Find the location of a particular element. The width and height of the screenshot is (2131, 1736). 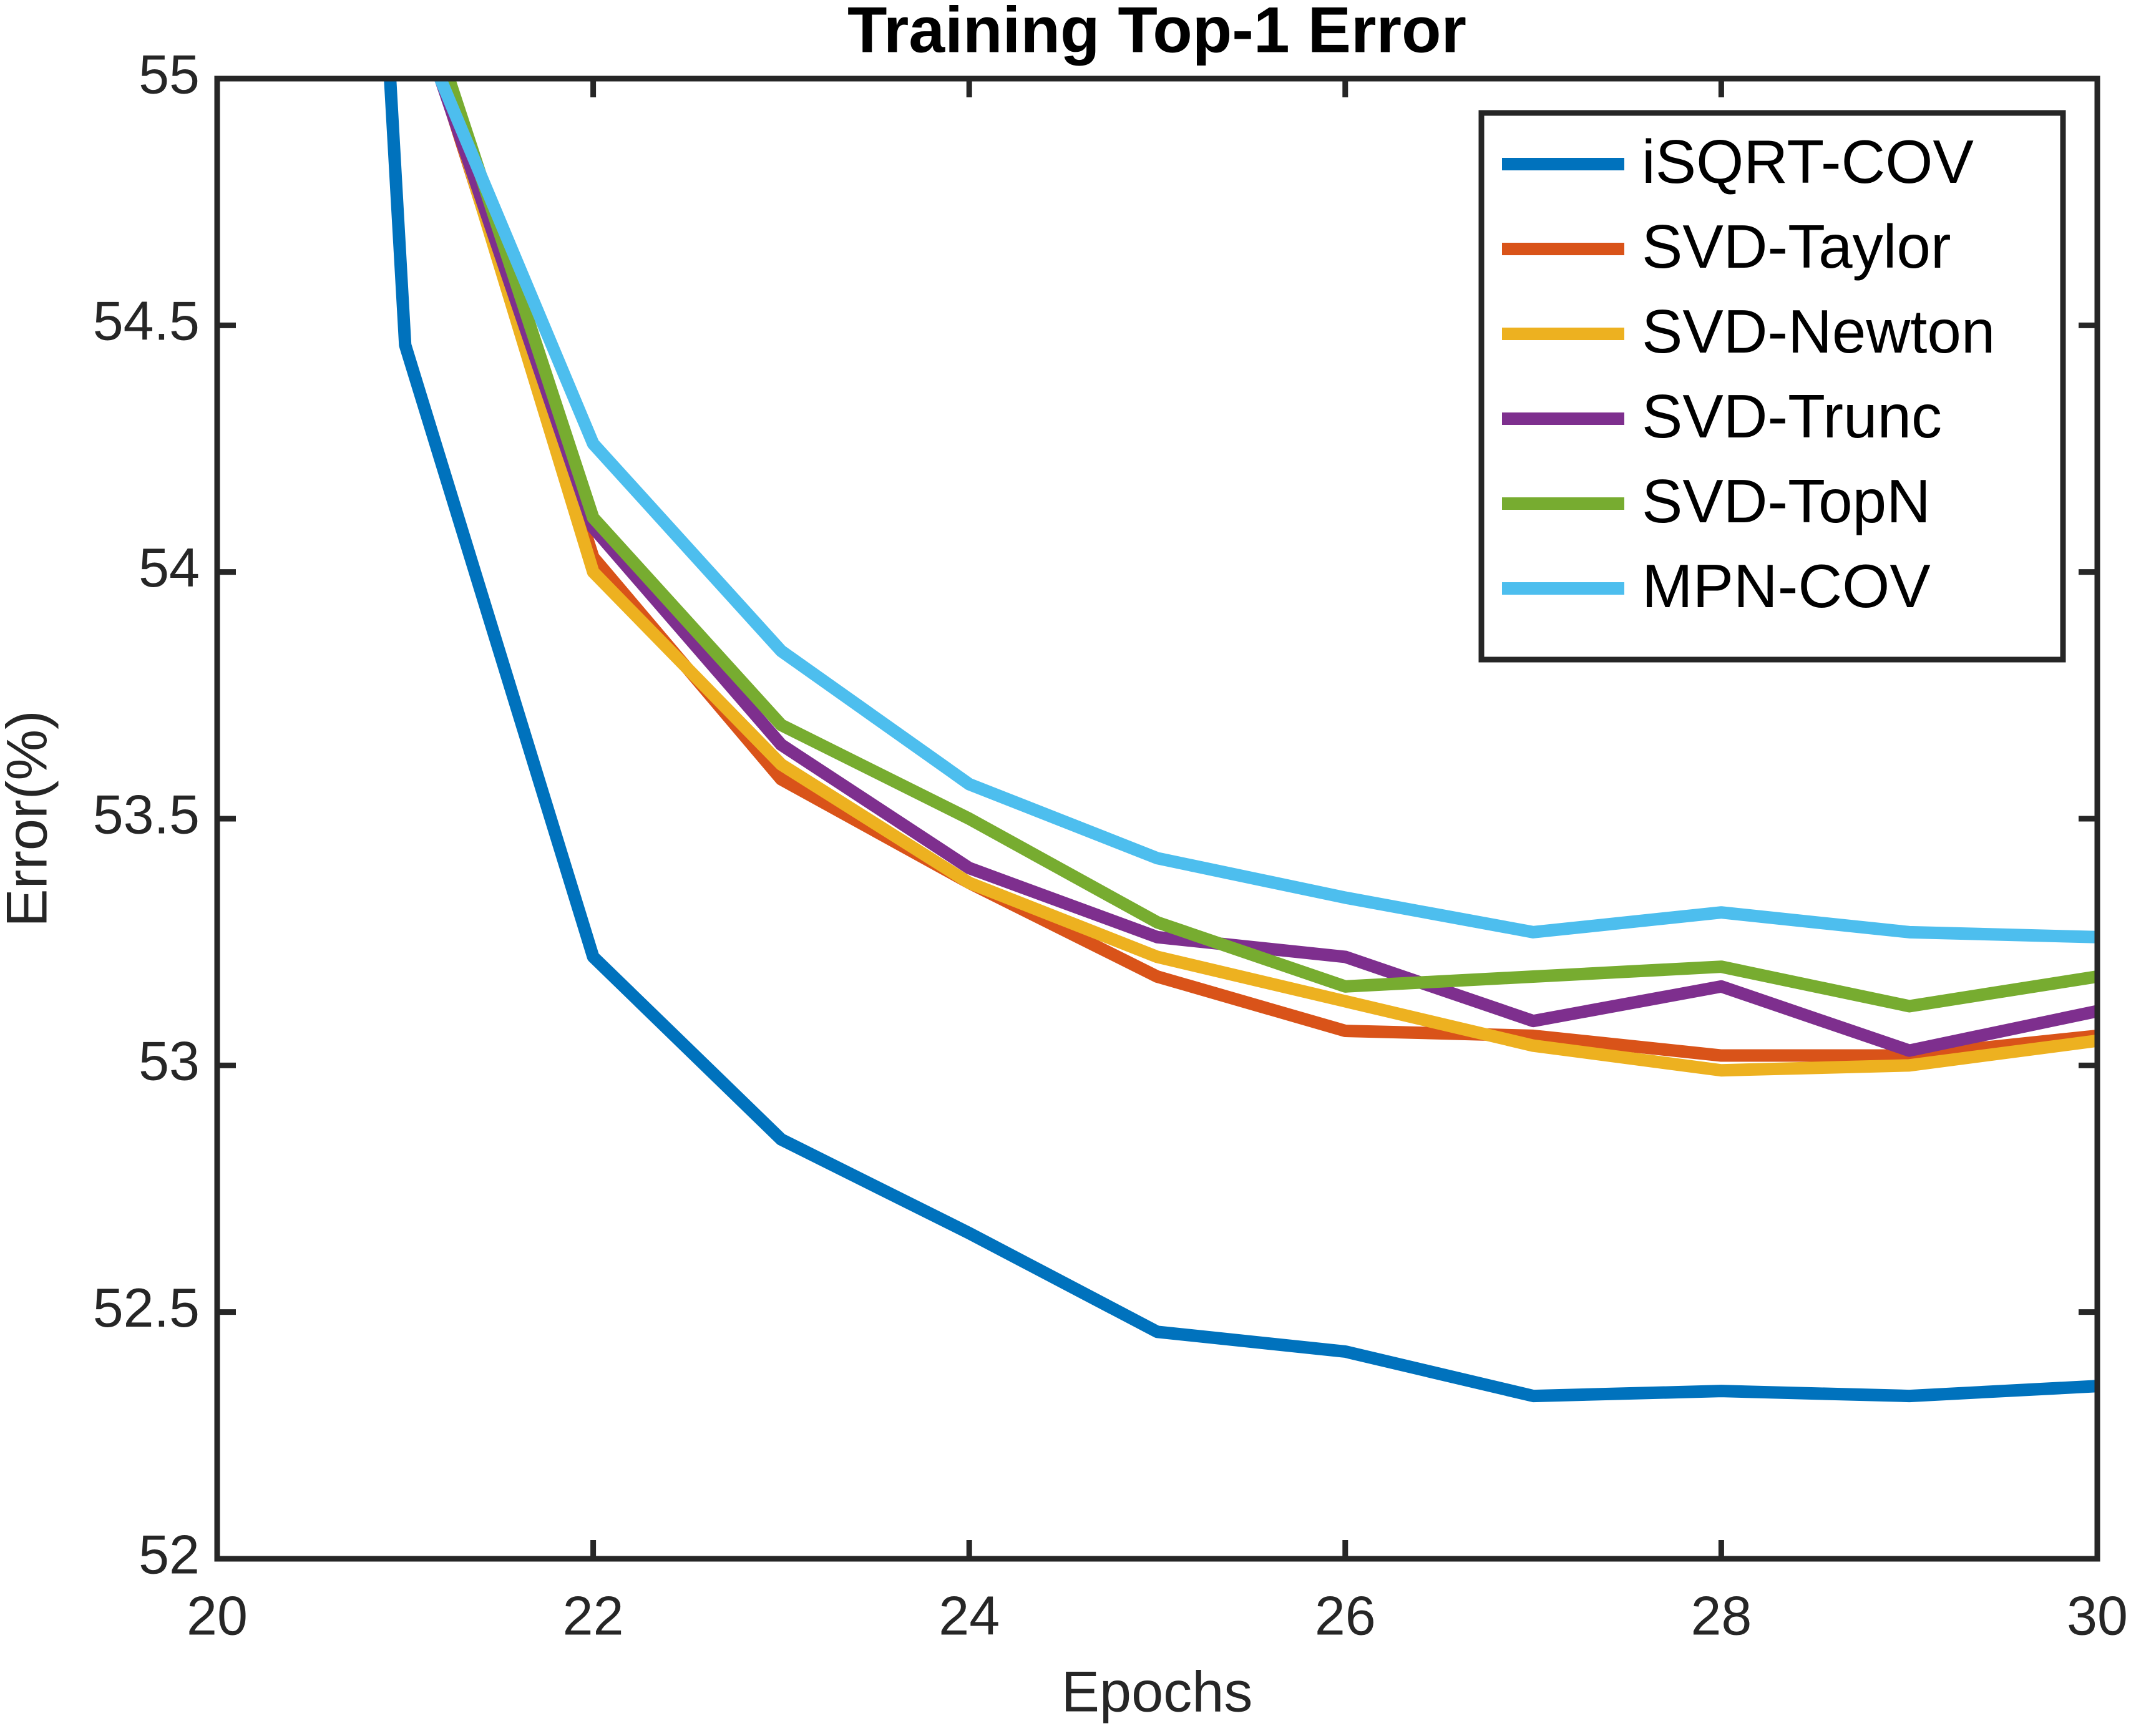

y-axis-label: Error(%) is located at coordinates (29, 818).